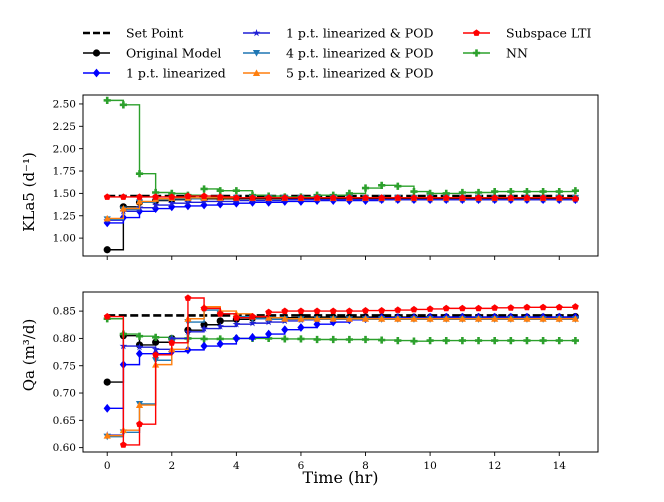 Image resolution: width=664 pixels, height=502 pixels. I want to click on x-axis-label: Time (hr), so click(341, 477).